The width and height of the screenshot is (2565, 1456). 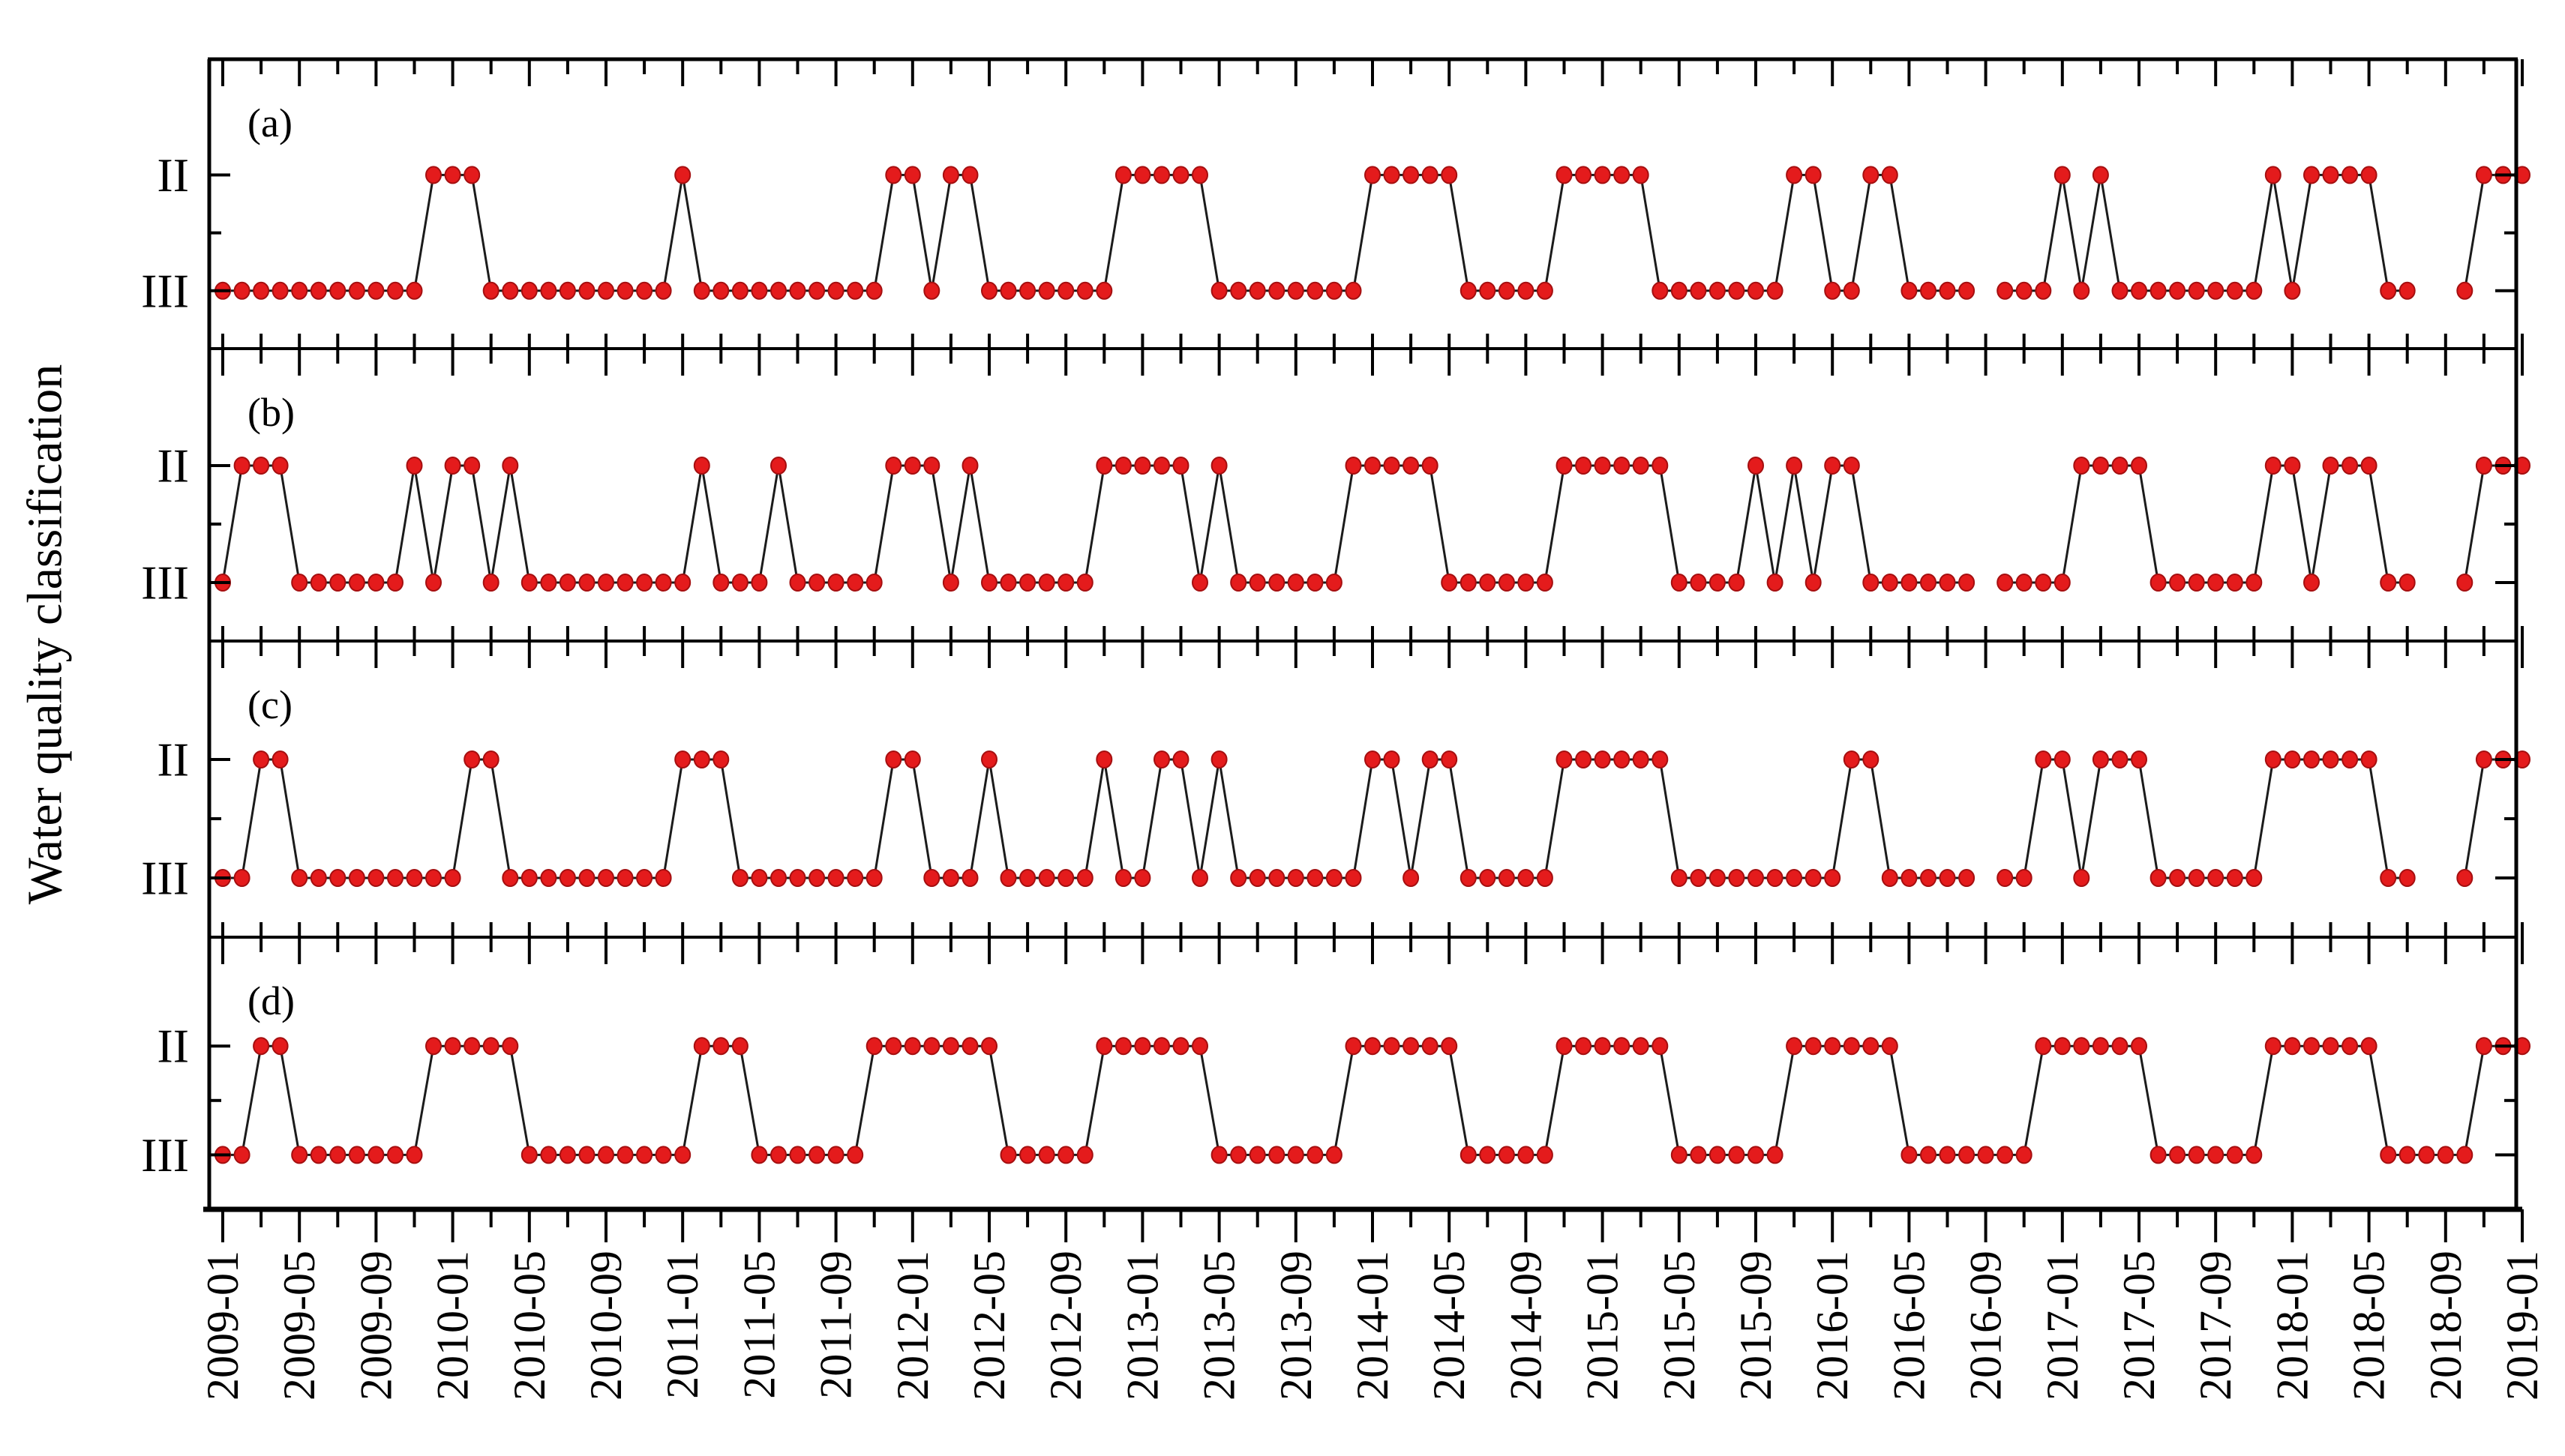 I want to click on x-tick-label: 2016-09, so click(x=1986, y=1326).